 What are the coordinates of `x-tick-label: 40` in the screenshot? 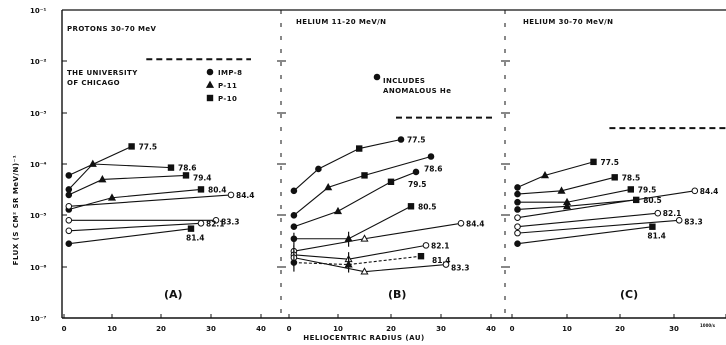 It's located at (261, 329).